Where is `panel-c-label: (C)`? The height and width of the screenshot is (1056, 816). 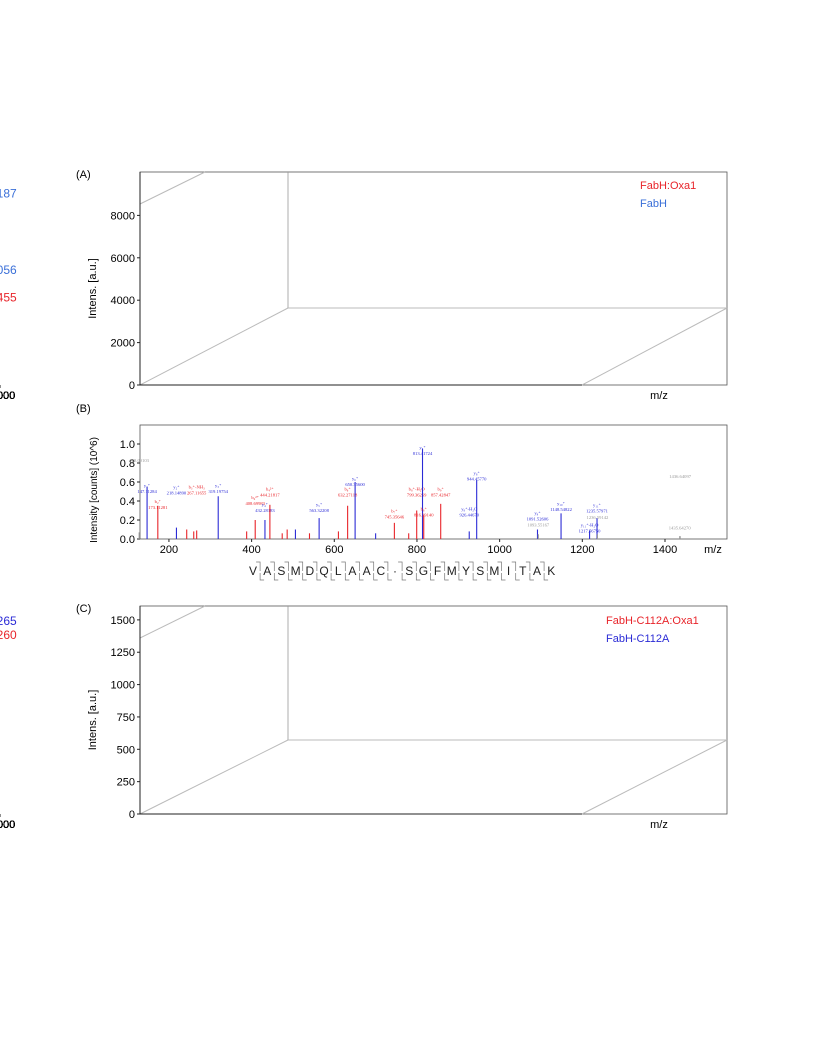 panel-c-label: (C) is located at coordinates (83, 609).